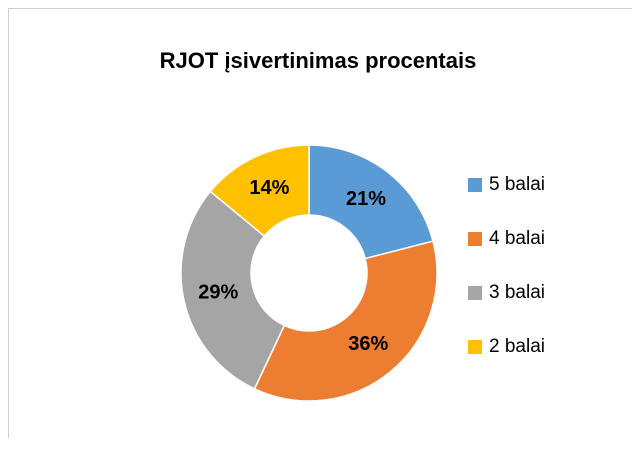 The width and height of the screenshot is (633, 450). What do you see at coordinates (517, 184) in the screenshot?
I see `legend-label: 5 balai` at bounding box center [517, 184].